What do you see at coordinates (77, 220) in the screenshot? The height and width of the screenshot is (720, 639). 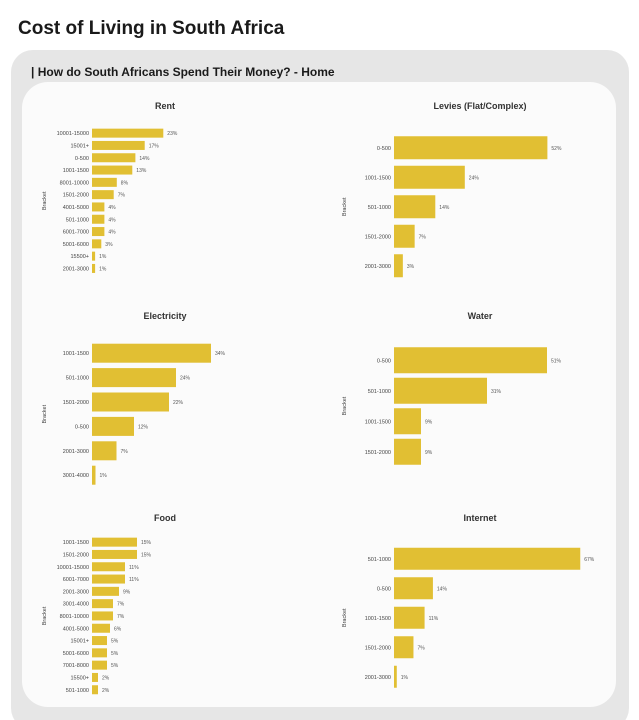 I see `rent-category-label: 501-1000` at bounding box center [77, 220].